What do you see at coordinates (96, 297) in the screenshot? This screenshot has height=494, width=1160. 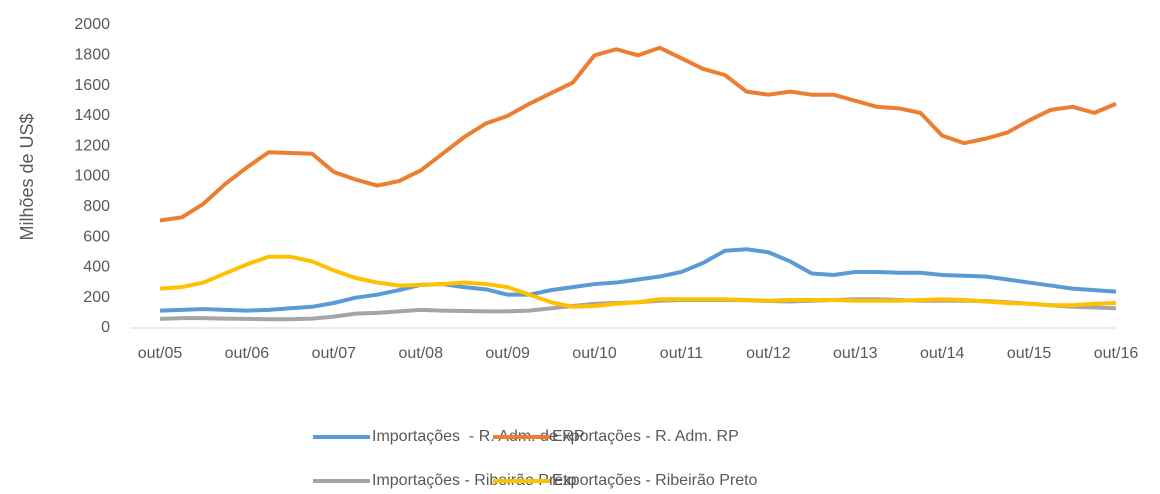 I see `y-tick-label: 200` at bounding box center [96, 297].